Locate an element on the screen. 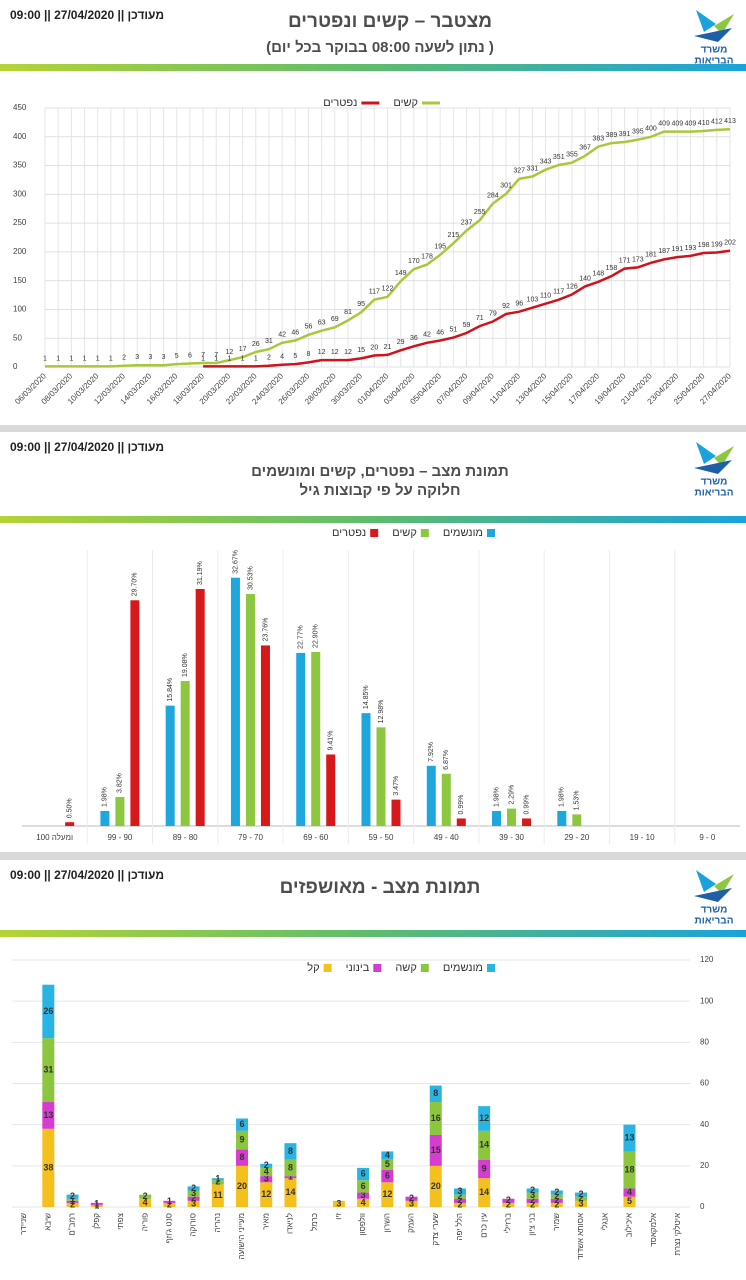  data-label: 9.41% is located at coordinates (331, 741).